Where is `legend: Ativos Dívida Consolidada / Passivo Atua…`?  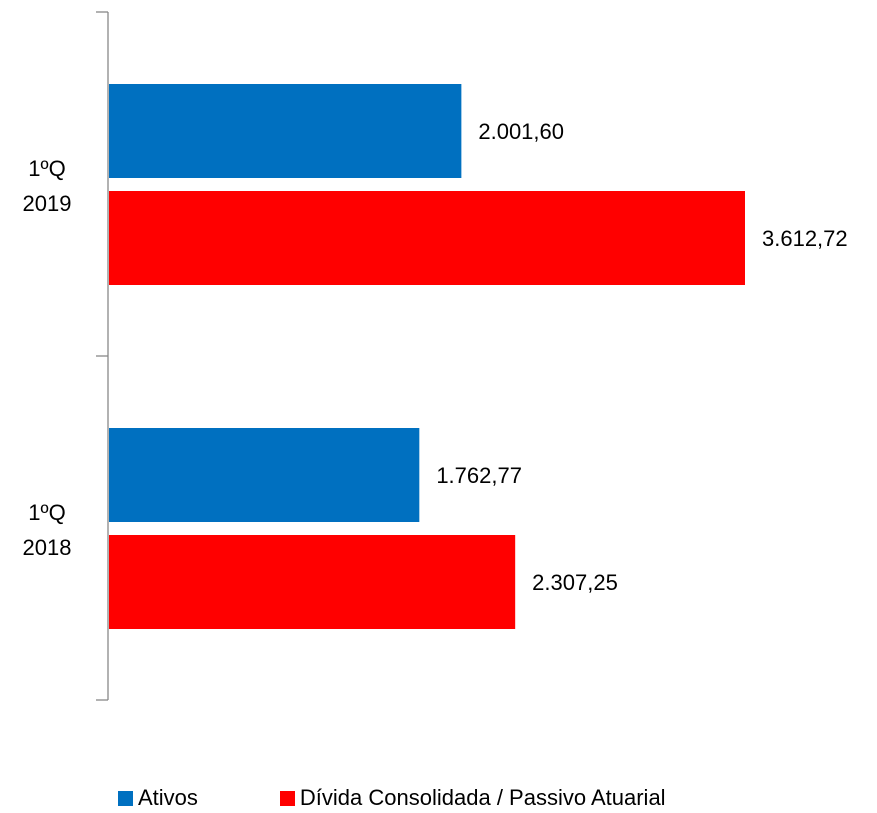 legend: Ativos Dívida Consolidada / Passivo Atua… is located at coordinates (392, 798).